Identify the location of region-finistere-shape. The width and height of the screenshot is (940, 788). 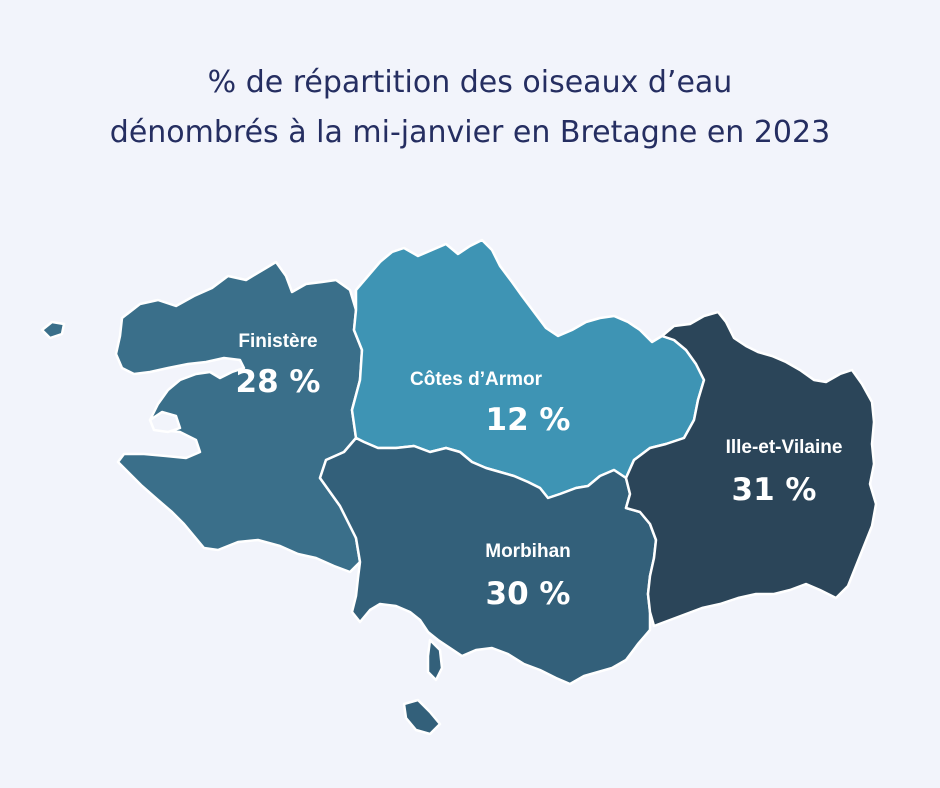
(239, 417).